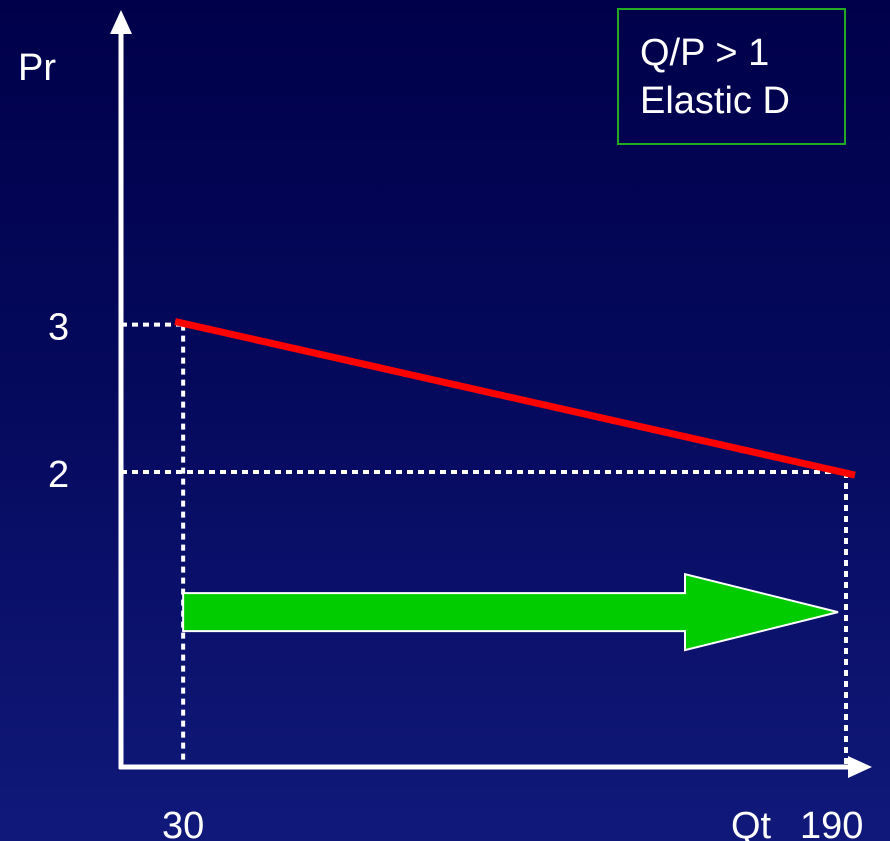 Image resolution: width=890 pixels, height=841 pixels. I want to click on x-axis-label: Qt, so click(751, 823).